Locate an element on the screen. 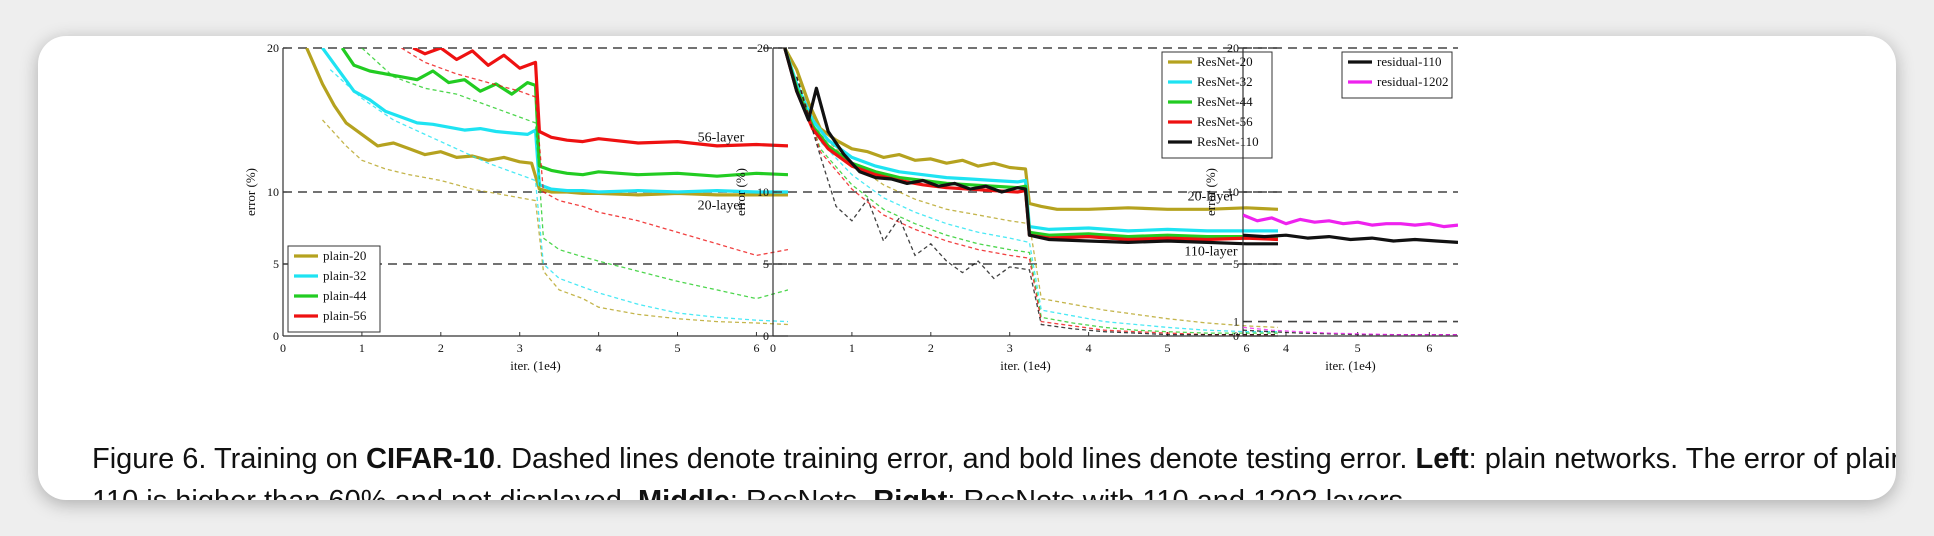 The height and width of the screenshot is (536, 1934). y-tick-label: 1 is located at coordinates (1236, 322).